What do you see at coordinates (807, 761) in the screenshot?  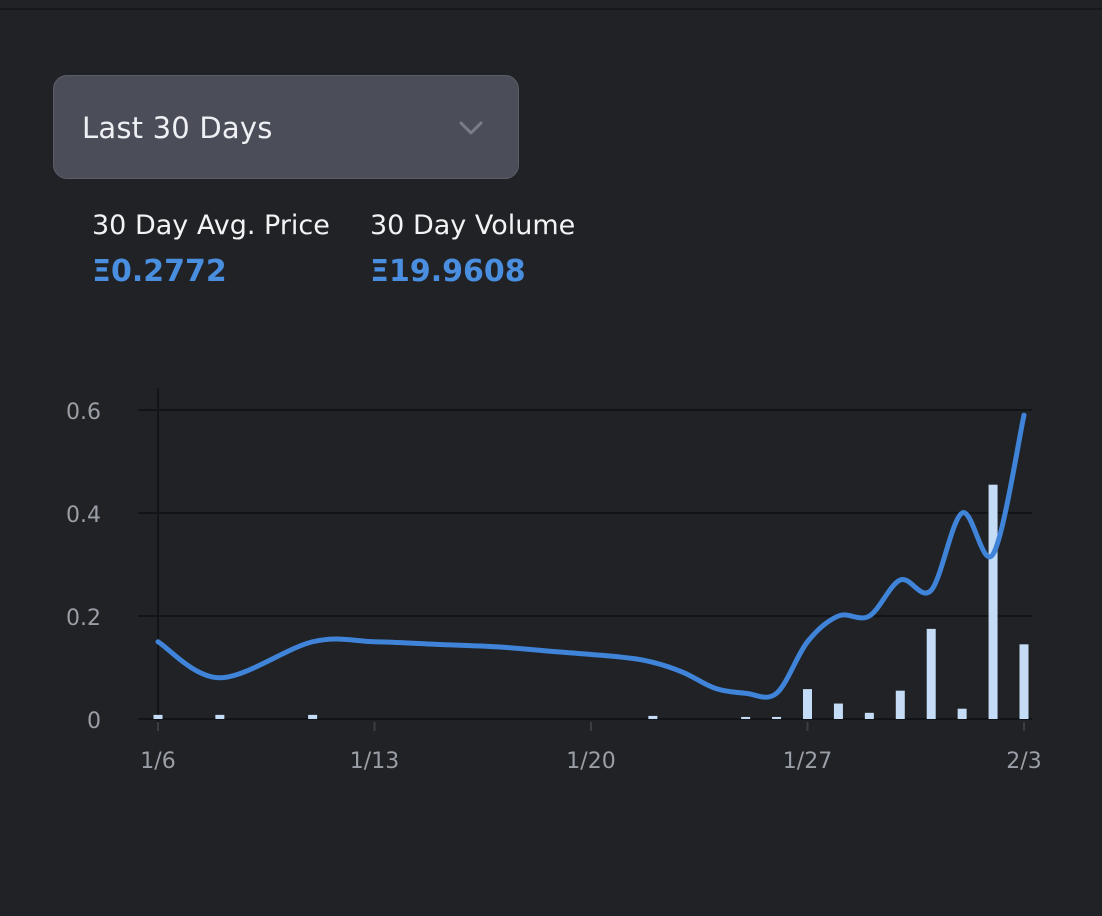 I see `x-tick-label: 1/27` at bounding box center [807, 761].